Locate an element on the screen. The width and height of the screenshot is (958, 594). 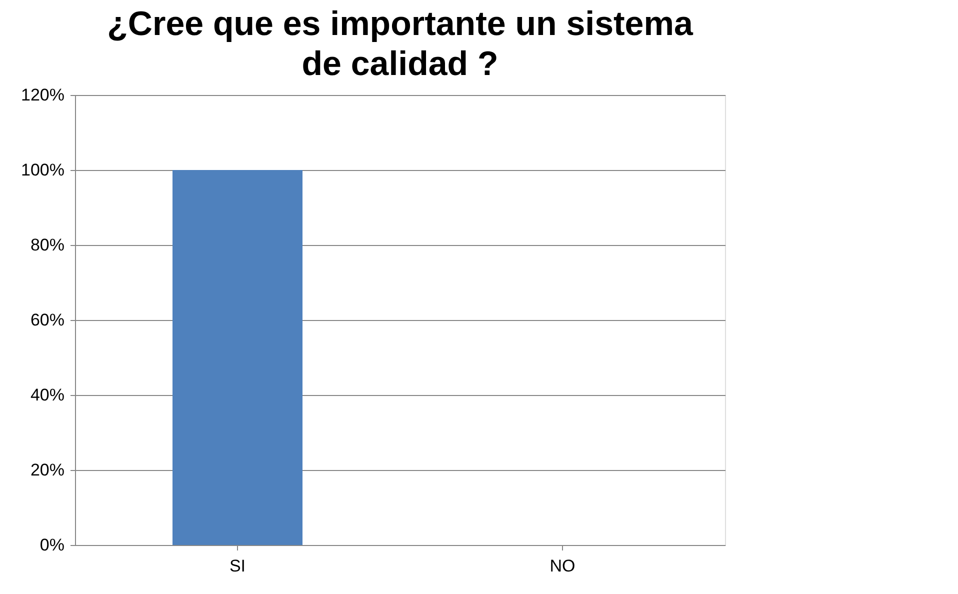
y-tick-label: 60% is located at coordinates (47, 320).